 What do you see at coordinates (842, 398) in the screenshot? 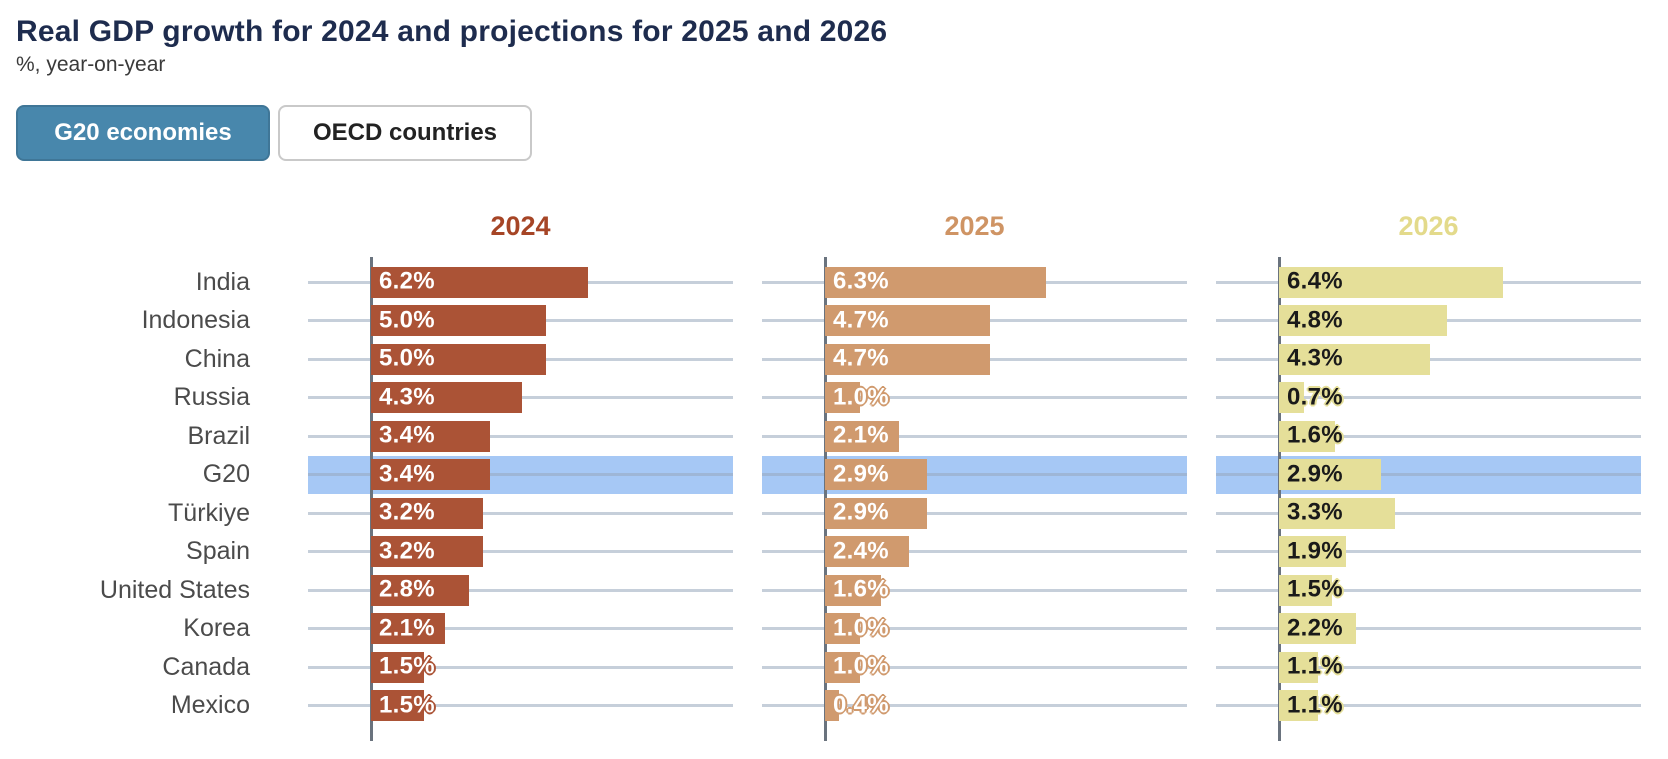
I see `bar-2025-russia` at bounding box center [842, 398].